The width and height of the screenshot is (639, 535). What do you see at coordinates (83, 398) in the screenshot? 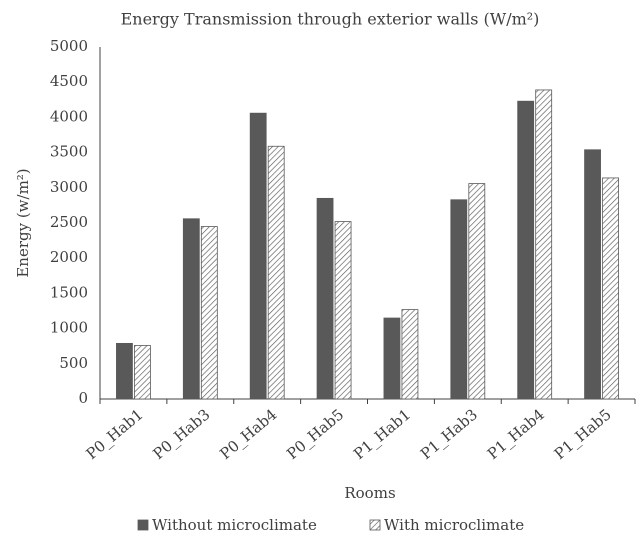
I see `y-tick-label: 0` at bounding box center [83, 398].